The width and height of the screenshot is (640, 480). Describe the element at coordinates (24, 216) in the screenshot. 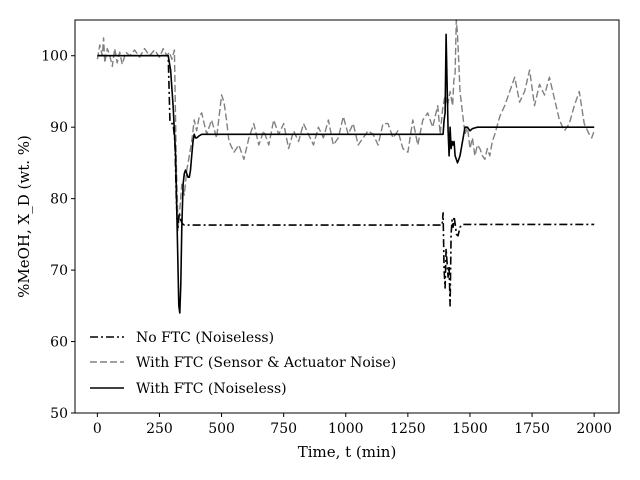

I see `y-axis-label: %MeOH, X_D (wt. %)` at that location.